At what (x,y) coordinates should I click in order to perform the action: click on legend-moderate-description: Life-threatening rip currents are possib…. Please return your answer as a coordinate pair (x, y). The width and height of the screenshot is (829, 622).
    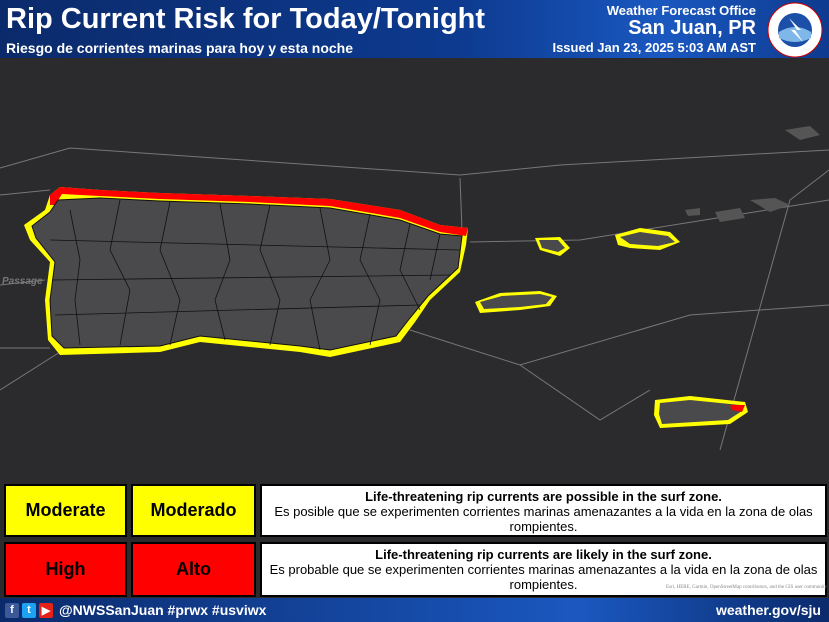
    Looking at the image, I should click on (543, 510).